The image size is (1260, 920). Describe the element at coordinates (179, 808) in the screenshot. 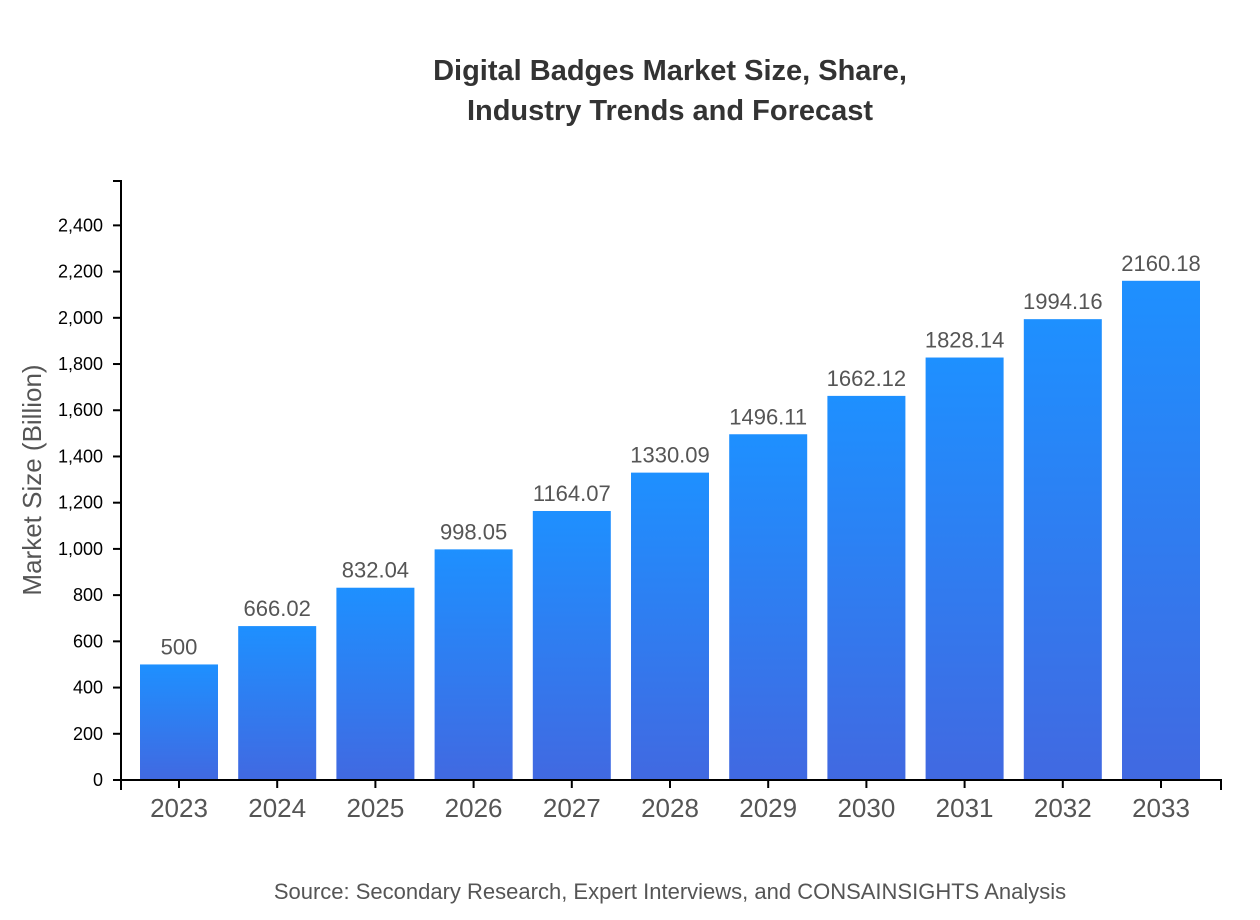

I see `x-tick-label-2023: 2023` at that location.